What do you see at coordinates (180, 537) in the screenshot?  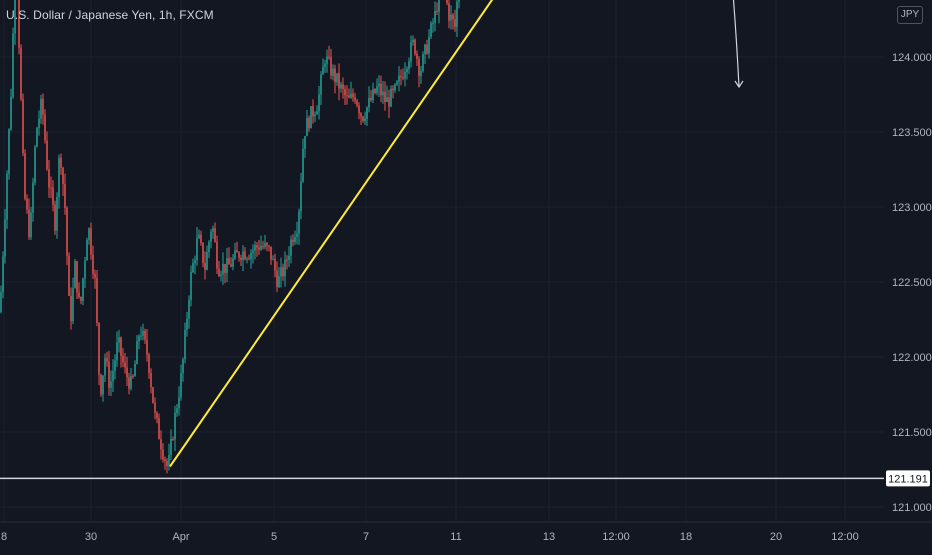 I see `time-tick-label: Apr` at bounding box center [180, 537].